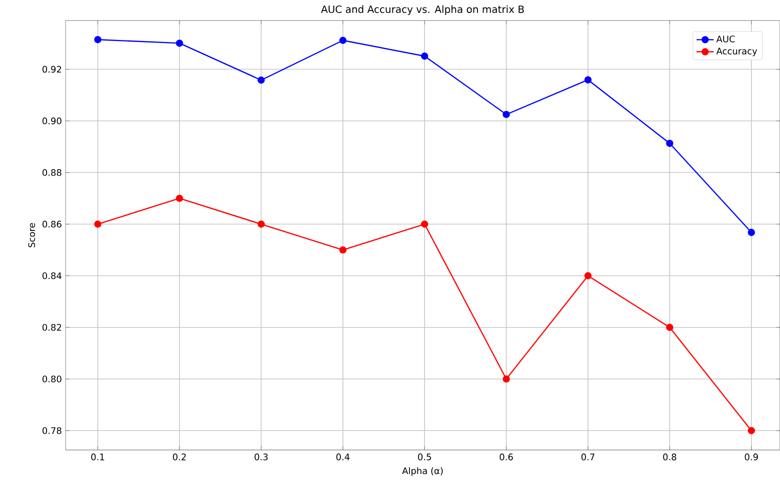 The width and height of the screenshot is (780, 500). What do you see at coordinates (97, 457) in the screenshot?
I see `x-tick-label: 0.1` at bounding box center [97, 457].